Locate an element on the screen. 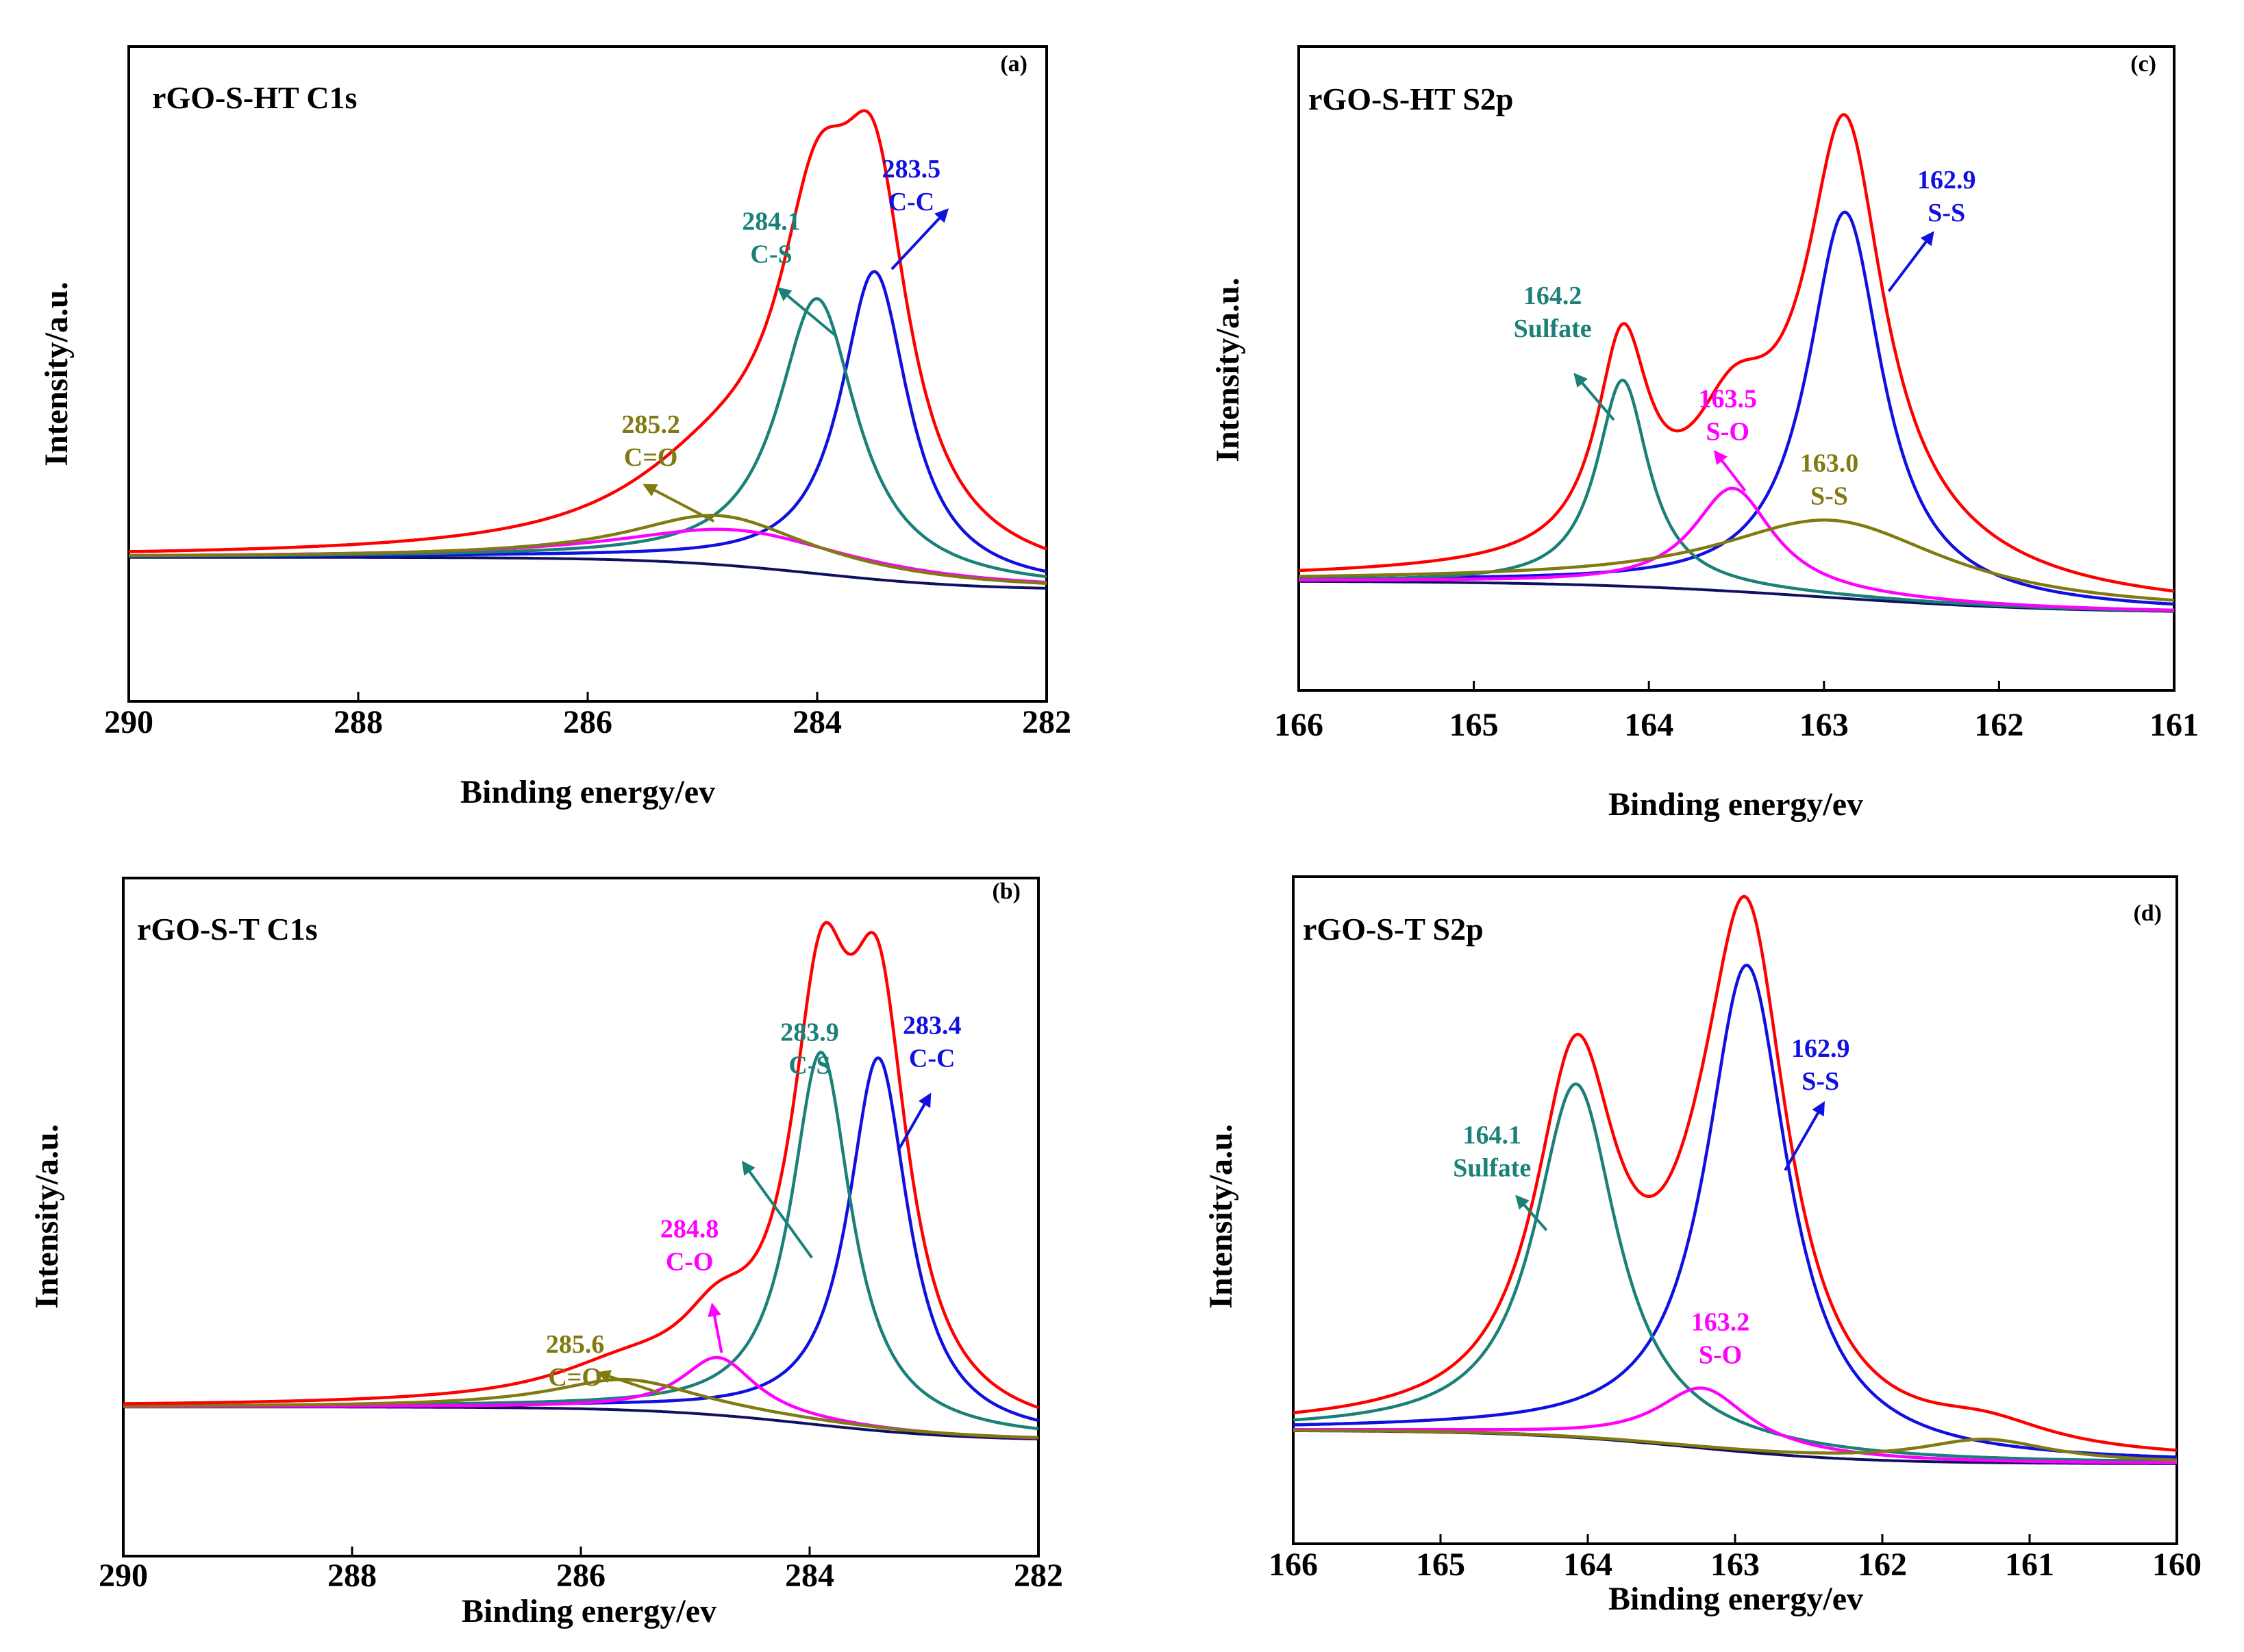  panel-c-envelope is located at coordinates (1736, 353).